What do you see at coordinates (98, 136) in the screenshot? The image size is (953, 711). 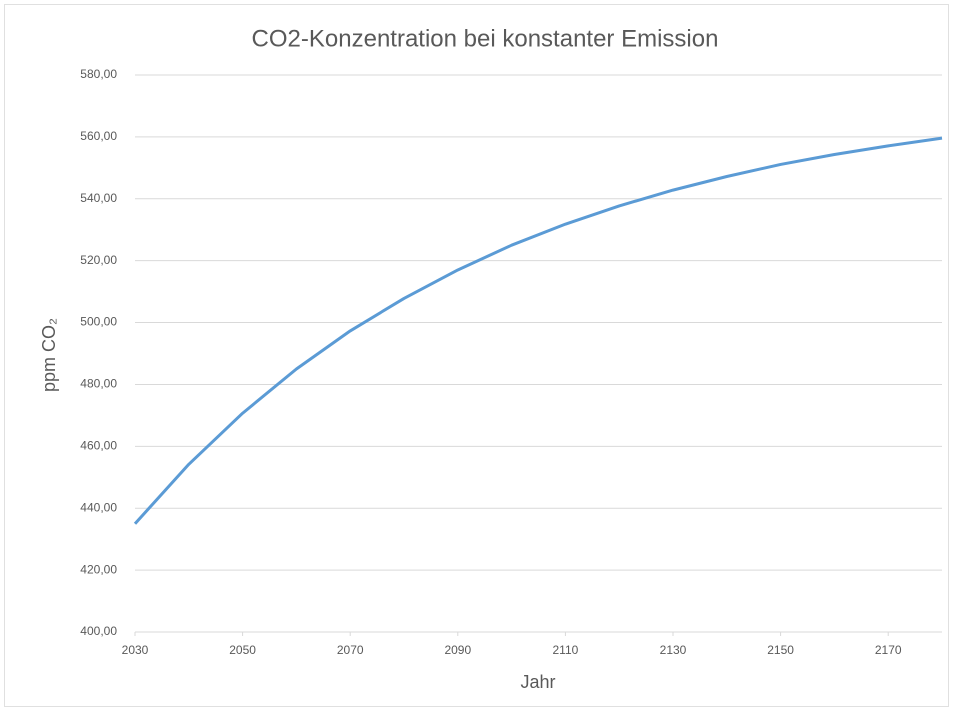 I see `y-tick-label: 560,00` at bounding box center [98, 136].